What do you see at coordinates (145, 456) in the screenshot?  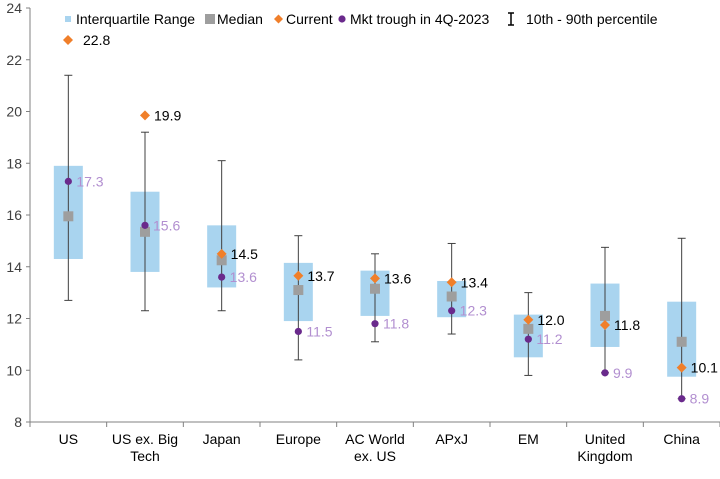 I see `category-label: Tech` at bounding box center [145, 456].